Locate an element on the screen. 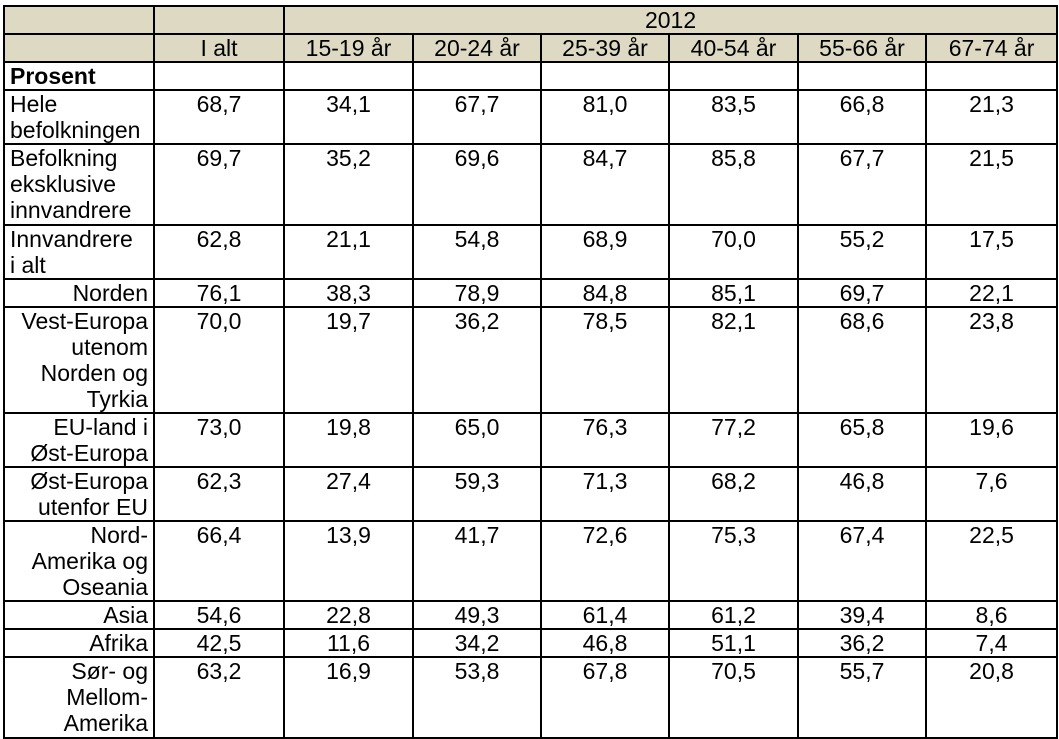  corner-spacer-cell is located at coordinates (79, 20).